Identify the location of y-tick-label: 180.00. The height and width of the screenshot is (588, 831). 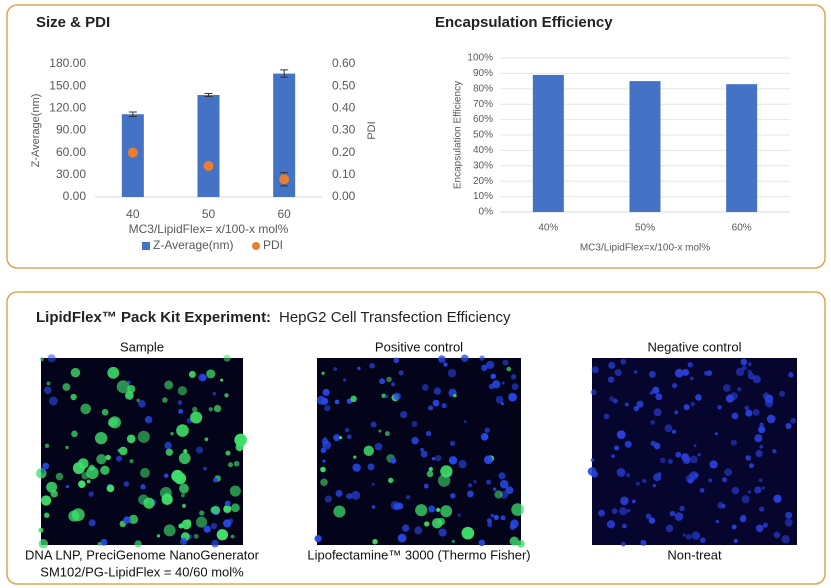
(67, 63).